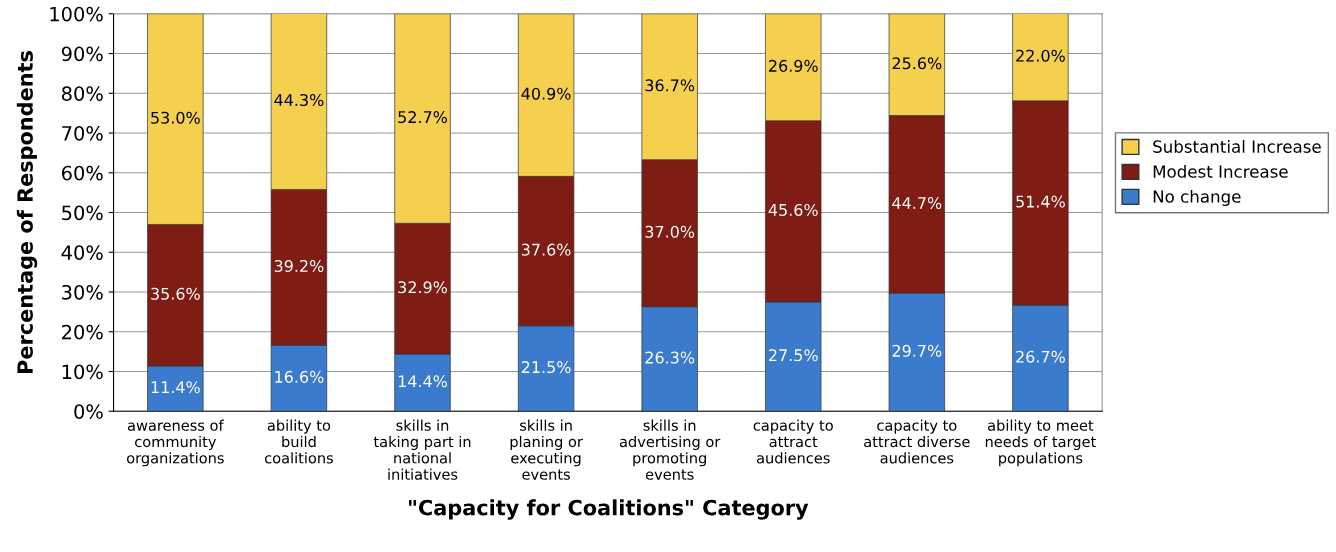 This screenshot has width=1336, height=552. What do you see at coordinates (76, 14) in the screenshot?
I see `y-tick-label: 100%` at bounding box center [76, 14].